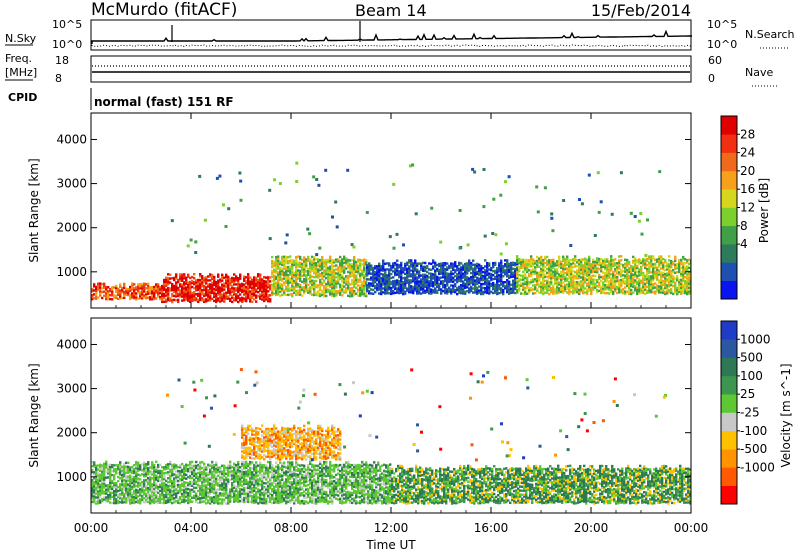 This screenshot has width=800, height=558. What do you see at coordinates (18, 58) in the screenshot?
I see `freq-label-1: Freq.` at bounding box center [18, 58].